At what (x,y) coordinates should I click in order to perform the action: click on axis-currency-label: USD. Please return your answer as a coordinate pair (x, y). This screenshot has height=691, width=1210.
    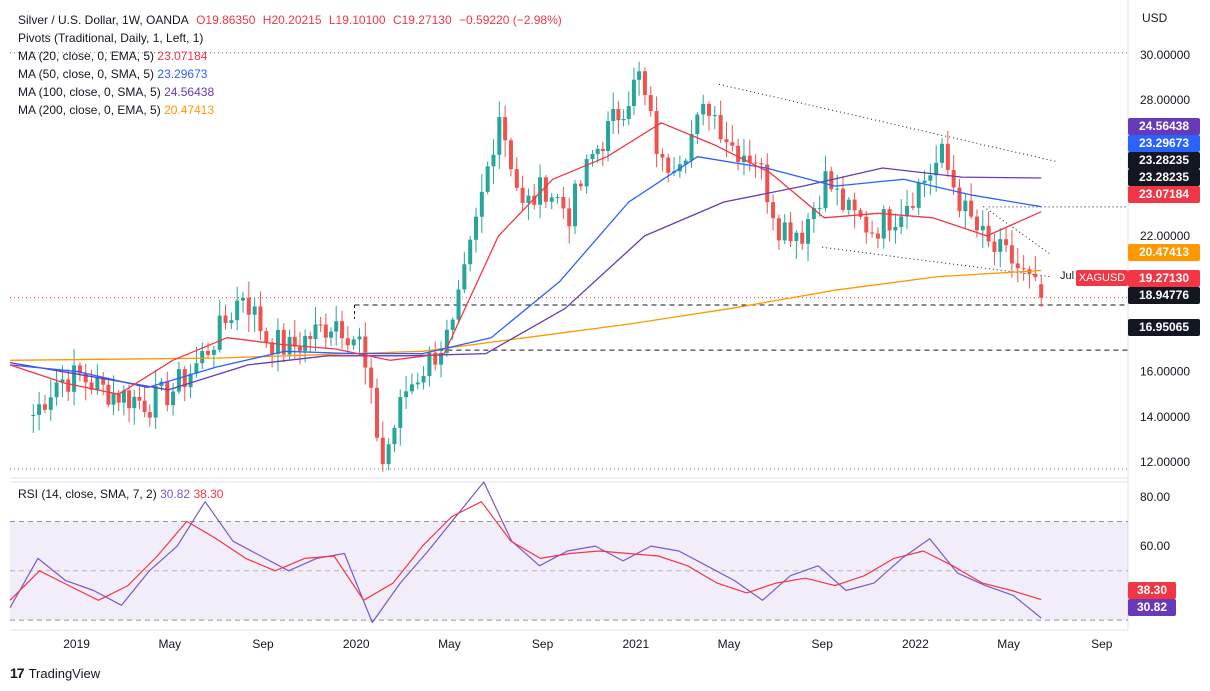
    Looking at the image, I should click on (1155, 18).